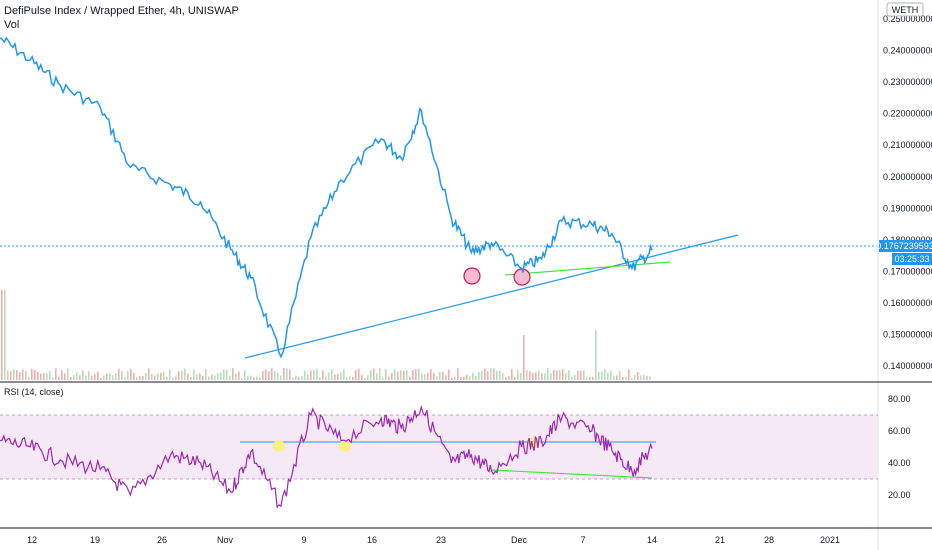 Image resolution: width=932 pixels, height=550 pixels. I want to click on divergence-line, so click(587, 268).